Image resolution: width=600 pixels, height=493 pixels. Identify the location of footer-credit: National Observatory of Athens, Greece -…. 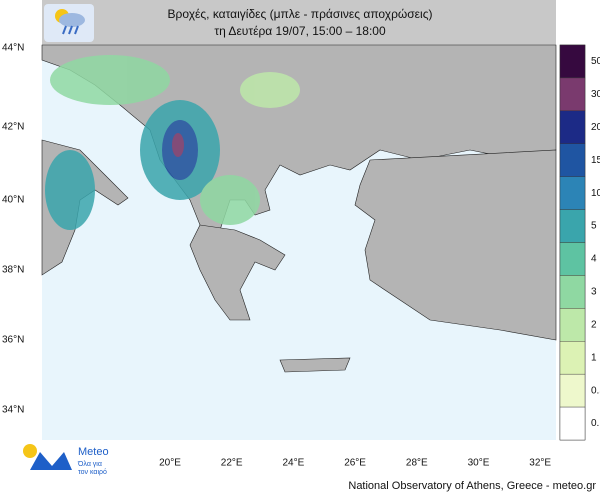
(472, 486).